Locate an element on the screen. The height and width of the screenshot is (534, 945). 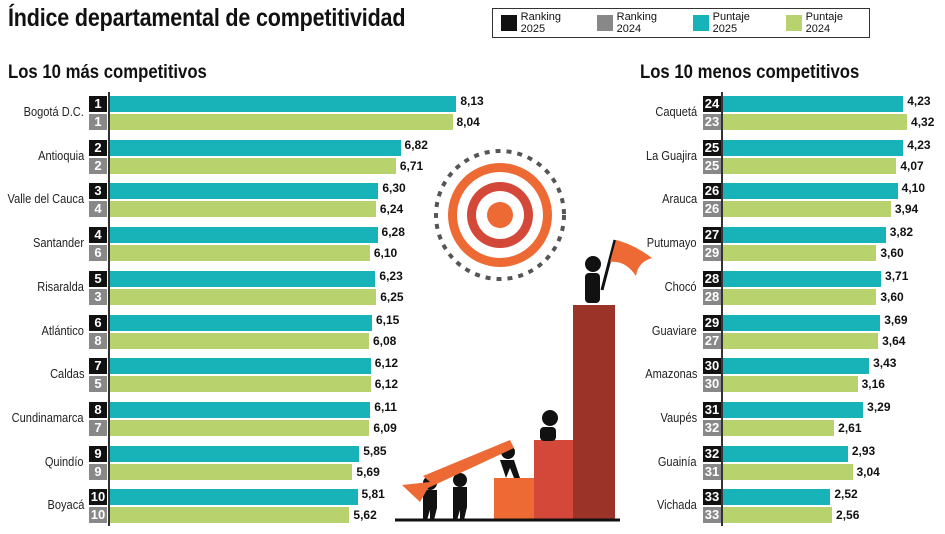
flag-icon is located at coordinates (626, 265).